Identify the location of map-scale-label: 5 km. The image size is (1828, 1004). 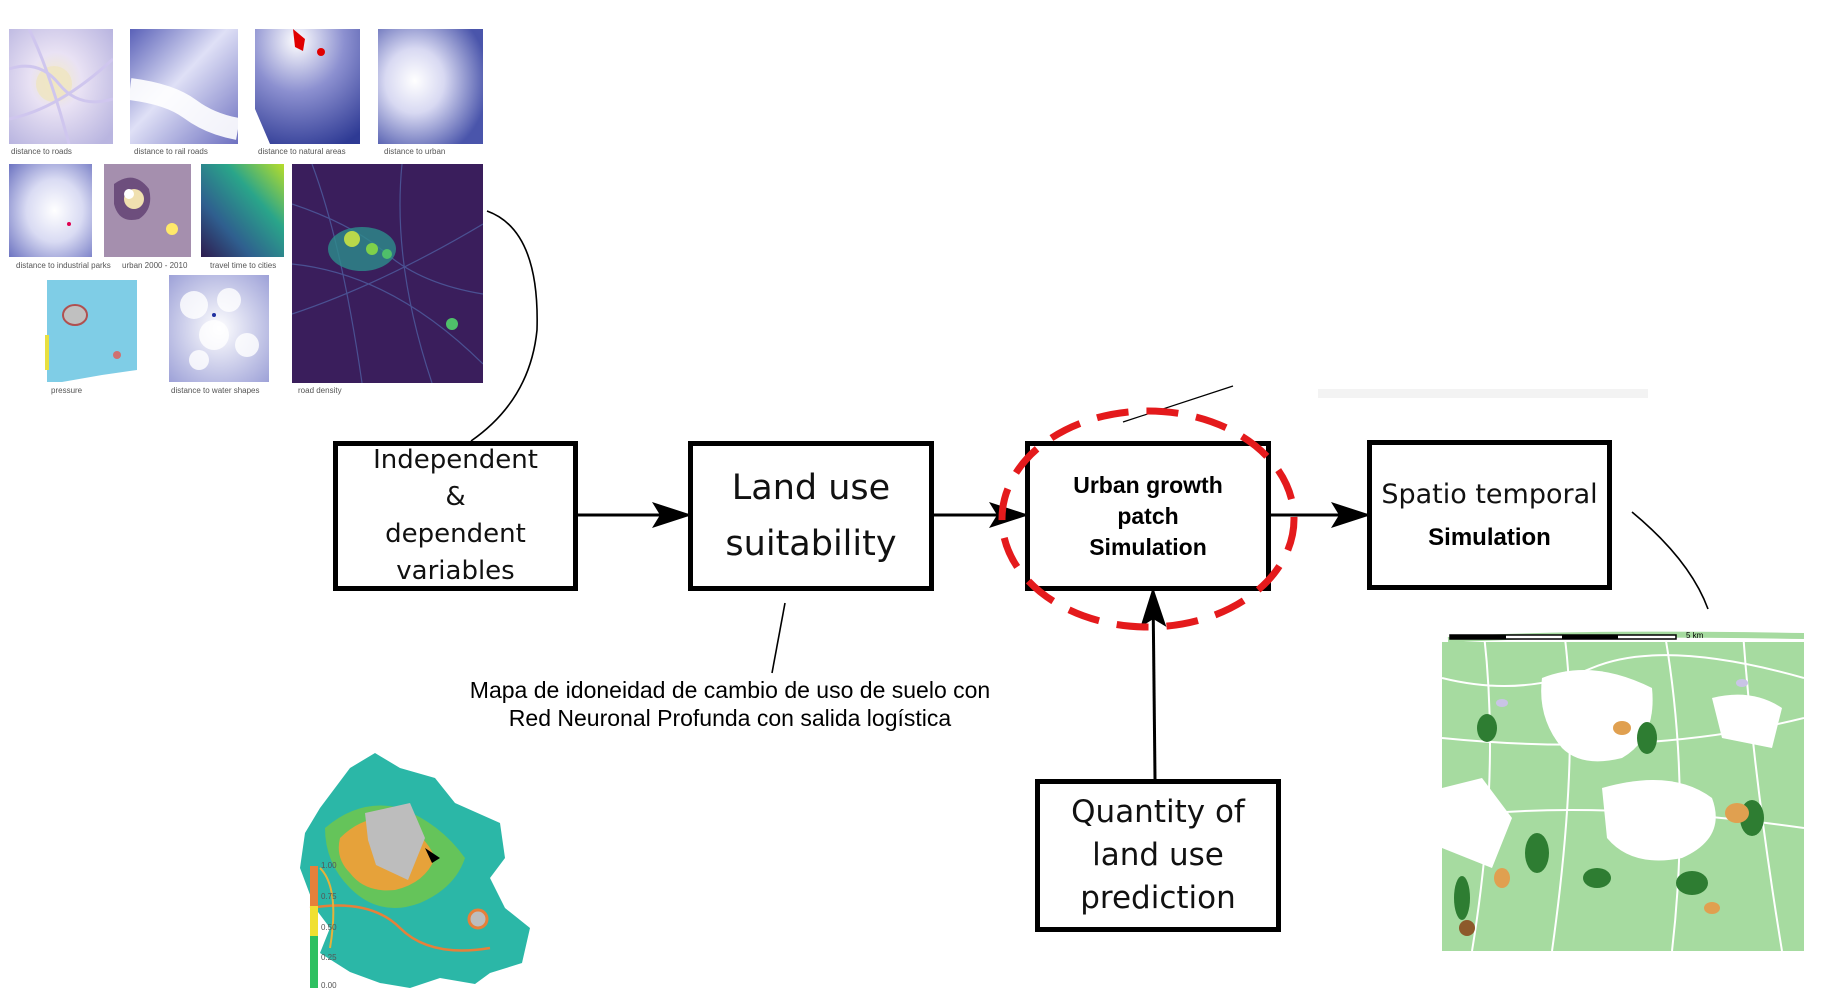
(1695, 635).